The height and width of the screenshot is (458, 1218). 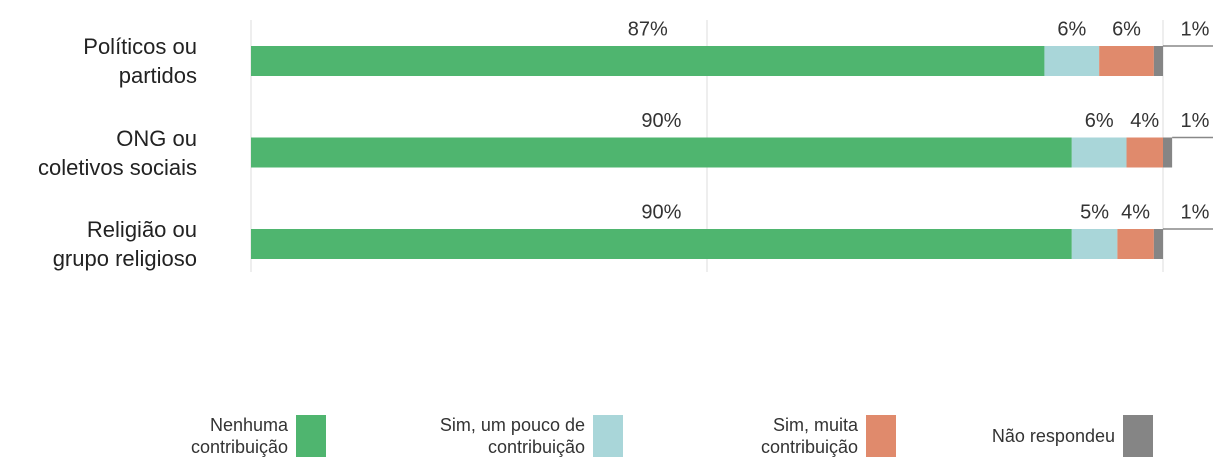 What do you see at coordinates (124, 244) in the screenshot?
I see `category-label: Religião ou grupo religioso` at bounding box center [124, 244].